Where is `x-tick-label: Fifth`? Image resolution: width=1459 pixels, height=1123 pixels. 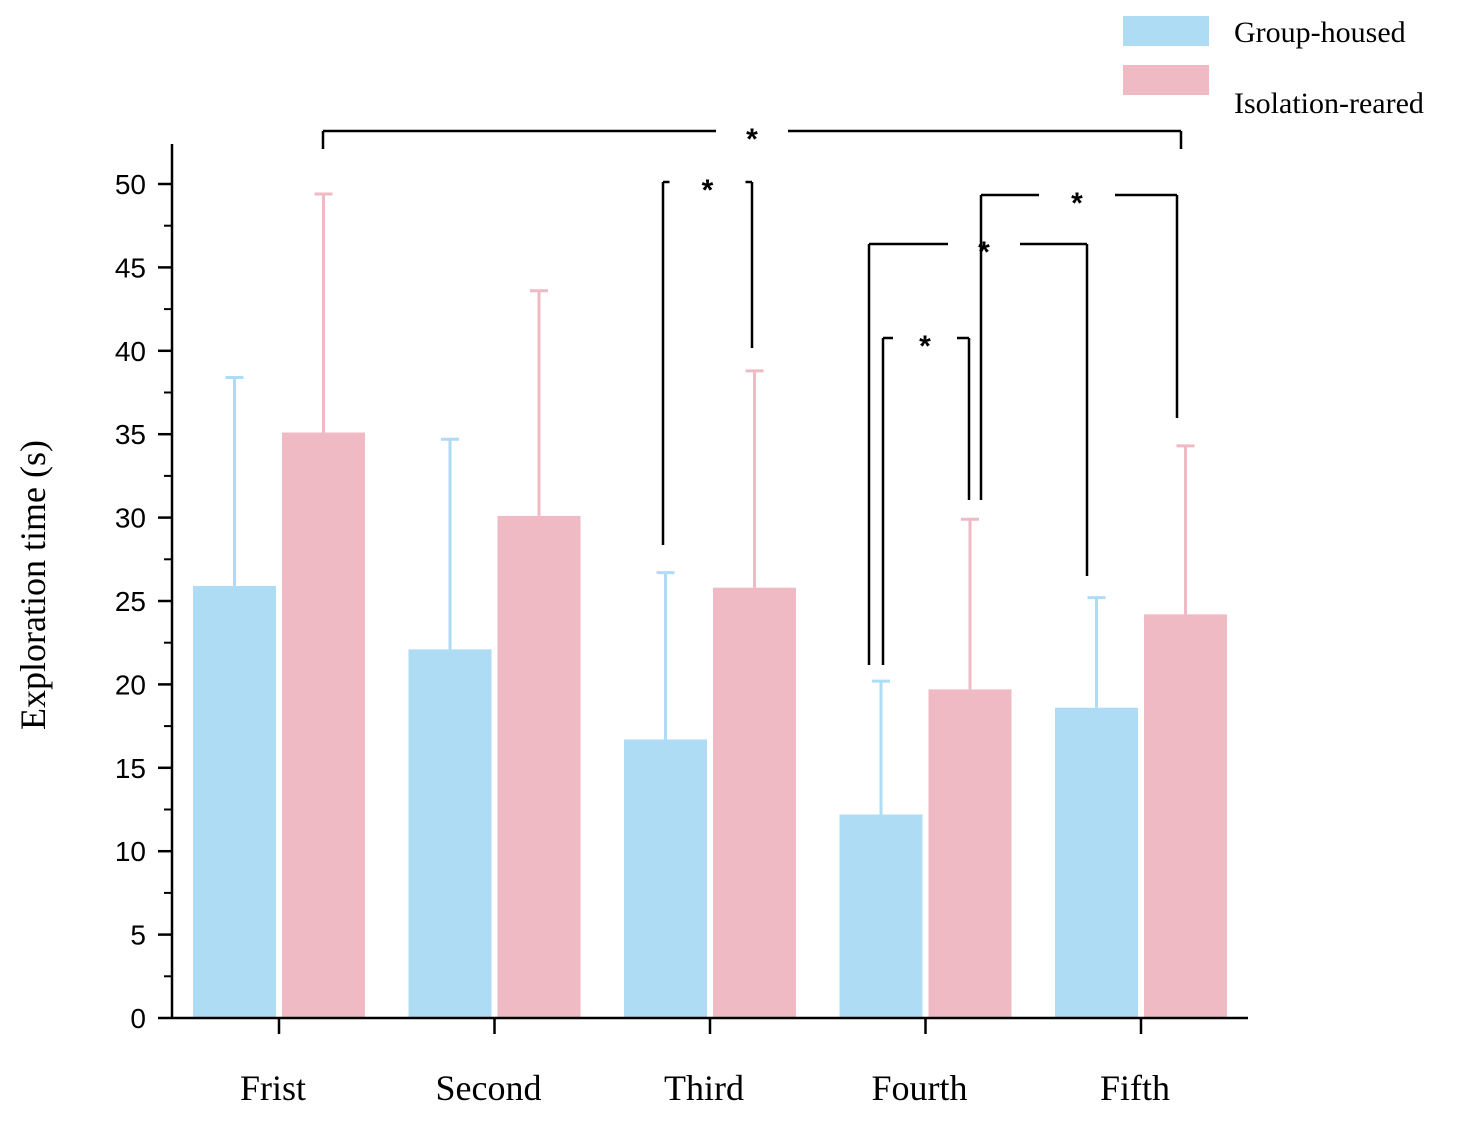 x-tick-label: Fifth is located at coordinates (1135, 1088).